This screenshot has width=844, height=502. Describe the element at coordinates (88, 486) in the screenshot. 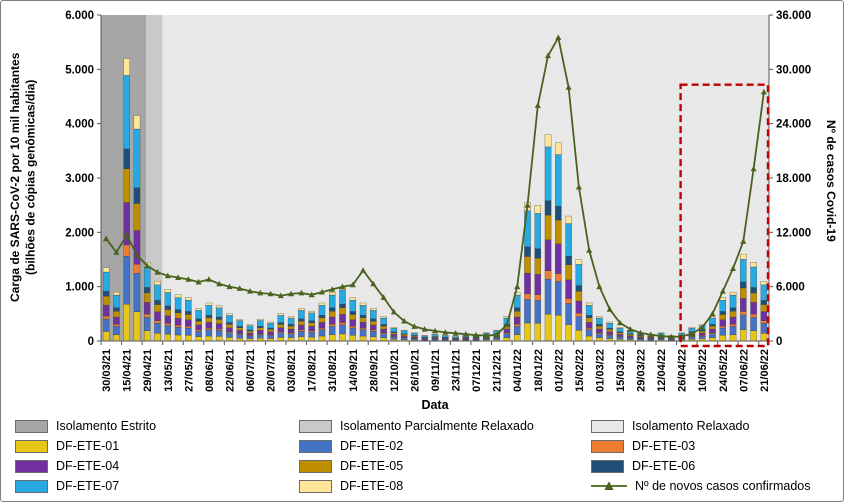

I see `legend-label: DF-ETE-07` at that location.